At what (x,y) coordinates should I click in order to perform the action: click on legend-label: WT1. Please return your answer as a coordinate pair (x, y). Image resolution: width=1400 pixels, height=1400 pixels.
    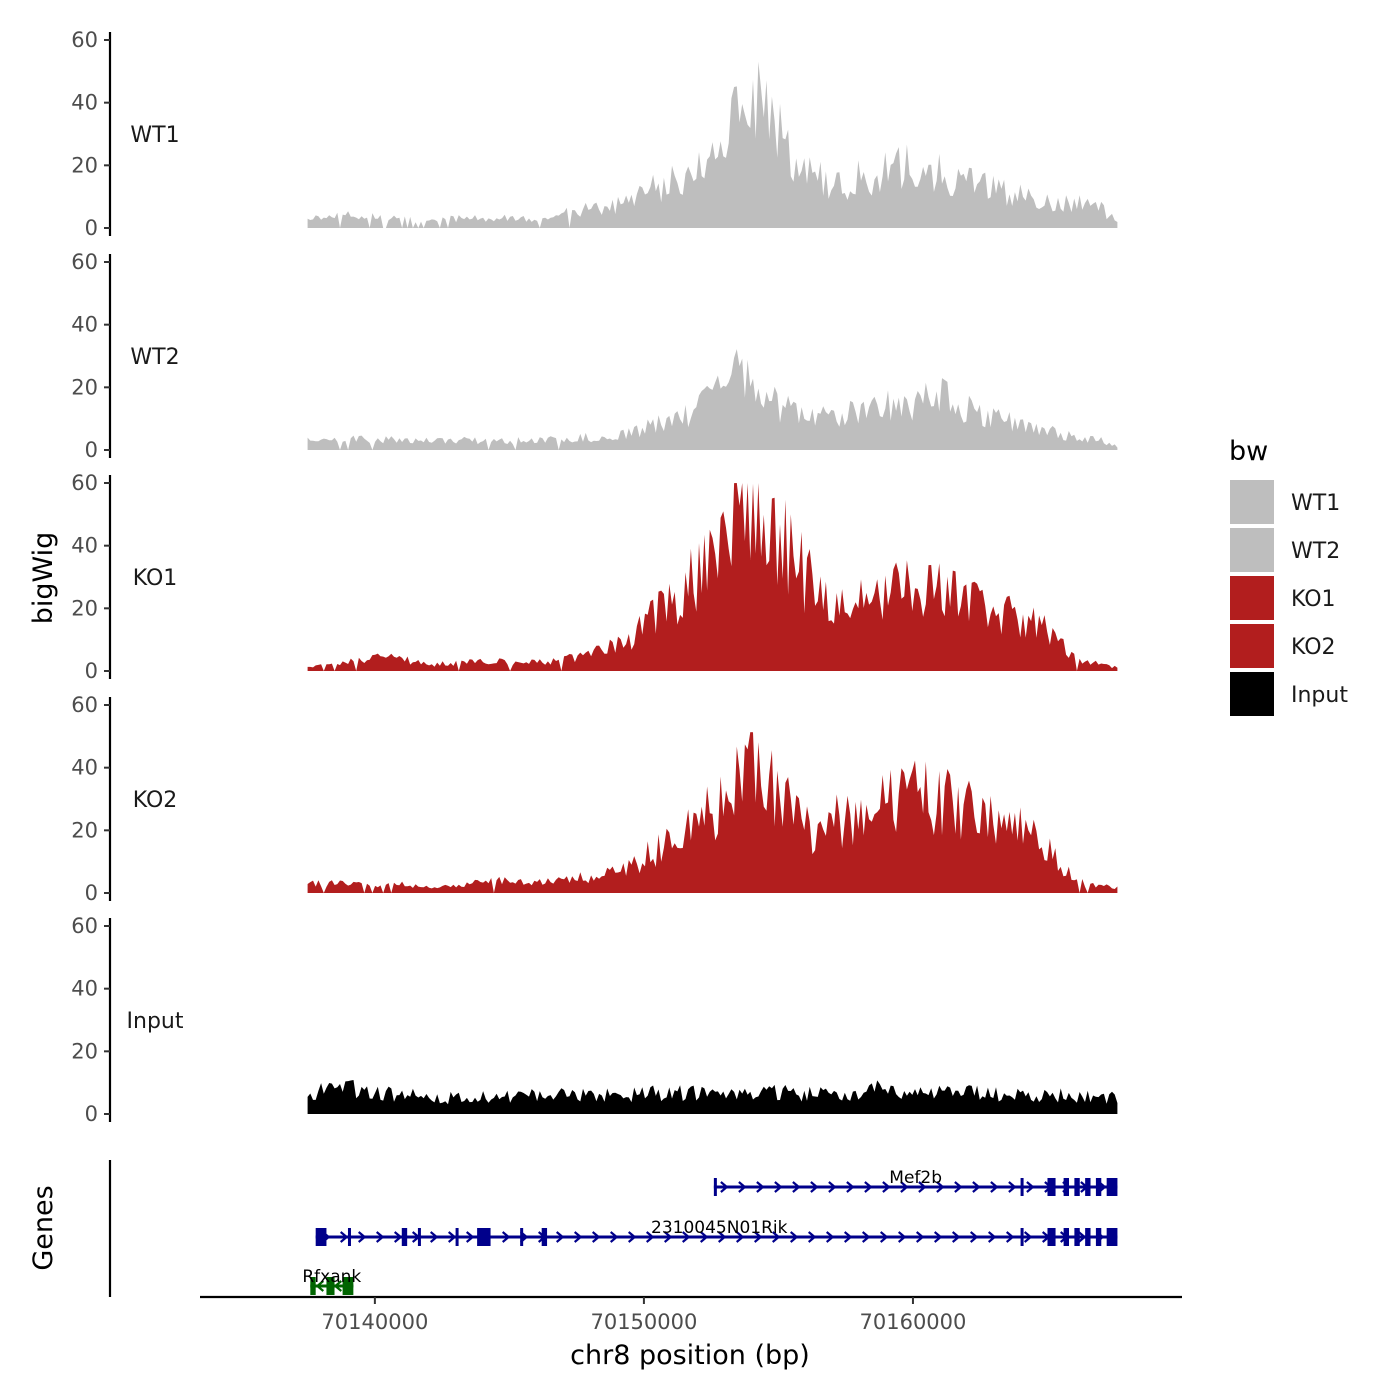
    Looking at the image, I should click on (1315, 503).